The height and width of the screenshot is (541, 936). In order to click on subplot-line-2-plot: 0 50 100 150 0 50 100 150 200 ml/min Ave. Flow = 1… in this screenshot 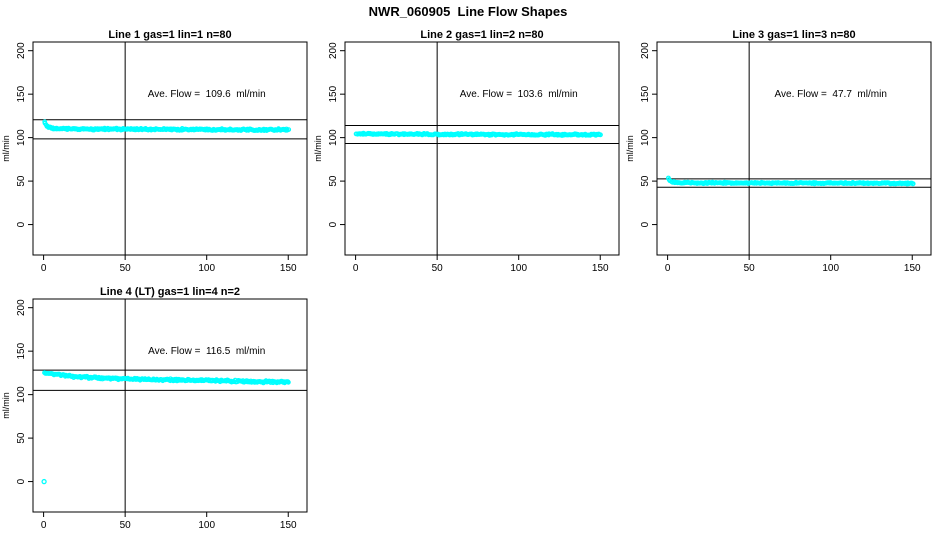, I will do `click(466, 157)`.